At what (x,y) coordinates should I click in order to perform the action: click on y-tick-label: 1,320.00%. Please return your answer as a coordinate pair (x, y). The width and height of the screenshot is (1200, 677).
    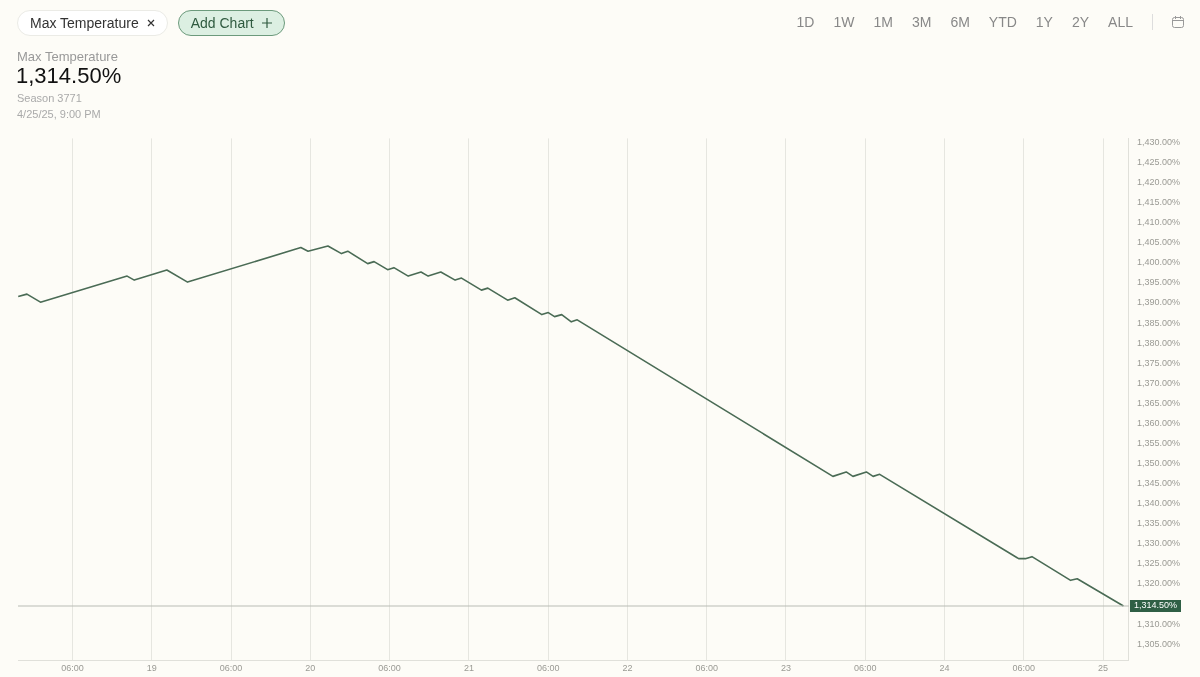
    Looking at the image, I should click on (1158, 583).